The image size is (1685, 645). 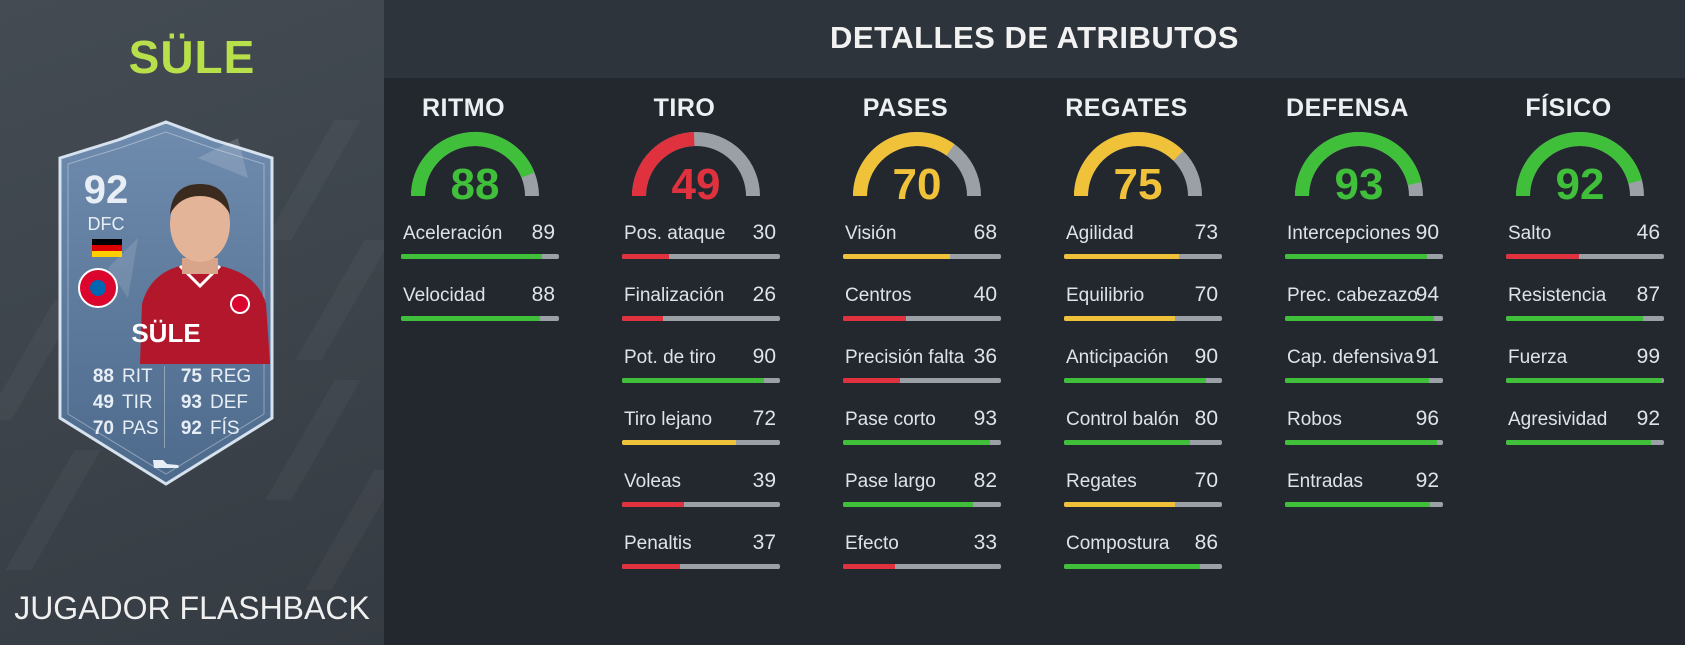 I want to click on attribute-value: 73, so click(x=1206, y=232).